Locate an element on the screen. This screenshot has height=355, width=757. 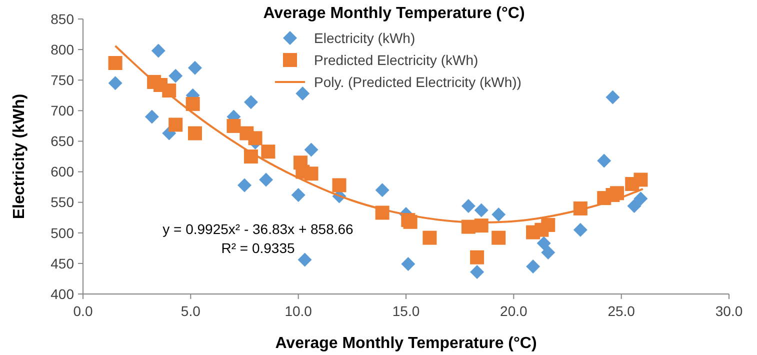
annotation: R² = 0.9335 is located at coordinates (258, 248).